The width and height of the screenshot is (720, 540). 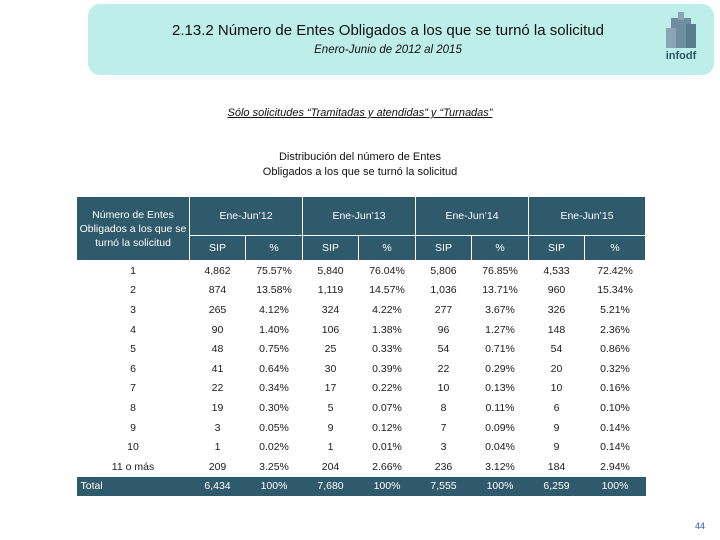 What do you see at coordinates (556, 349) in the screenshot?
I see `sip-cell: 54` at bounding box center [556, 349].